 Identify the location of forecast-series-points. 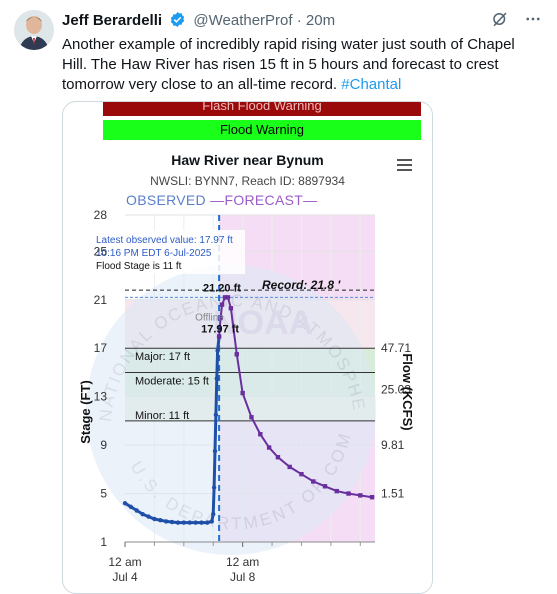
(295, 397).